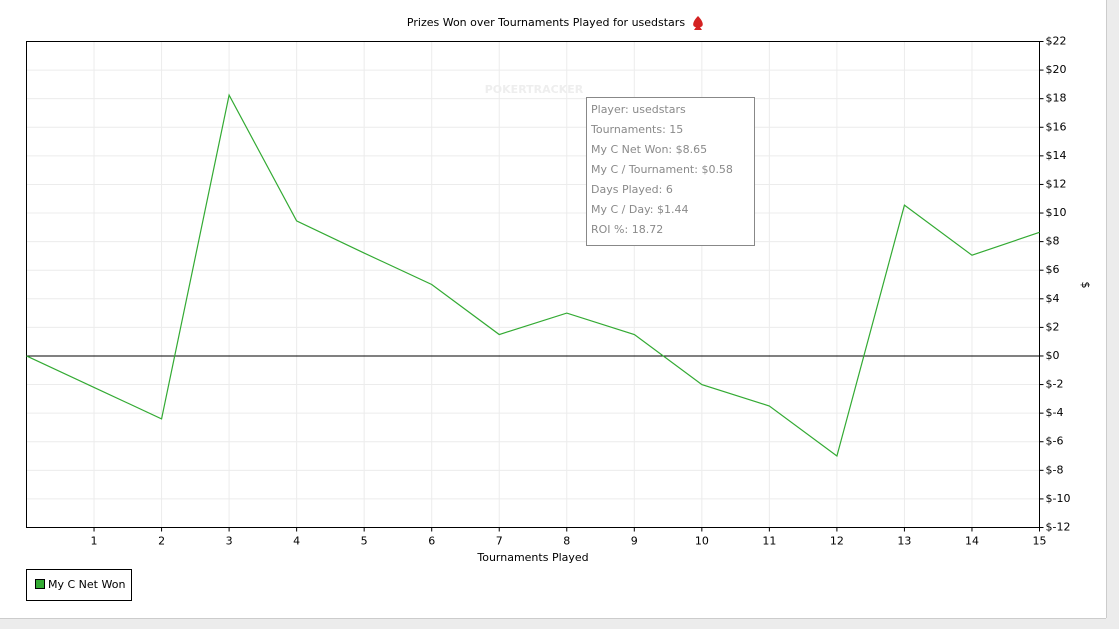 This screenshot has width=1119, height=629. Describe the element at coordinates (1058, 498) in the screenshot. I see `y-tick-label: $-10` at that location.